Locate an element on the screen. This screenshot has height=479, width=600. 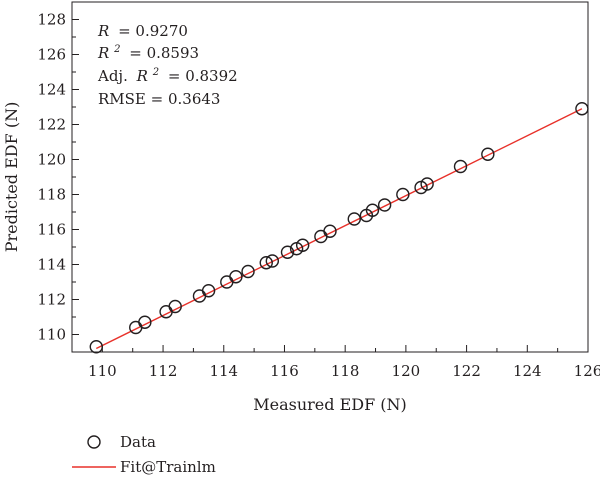
y-axis-ticks is located at coordinates (75, 177).